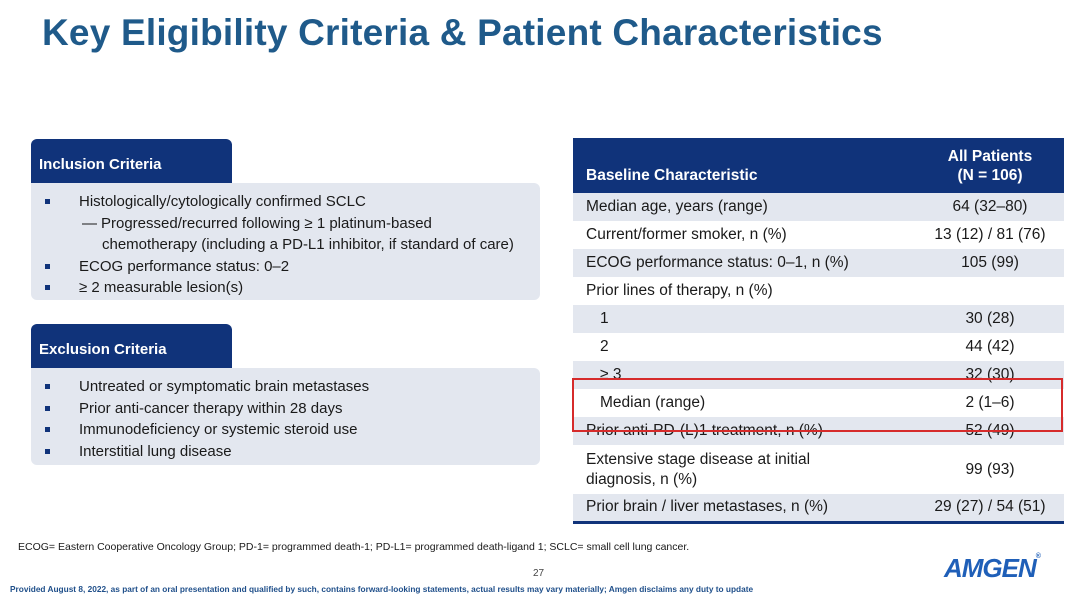 This screenshot has width=1080, height=614. Describe the element at coordinates (990, 375) in the screenshot. I see `row-value: 32 (30)` at that location.